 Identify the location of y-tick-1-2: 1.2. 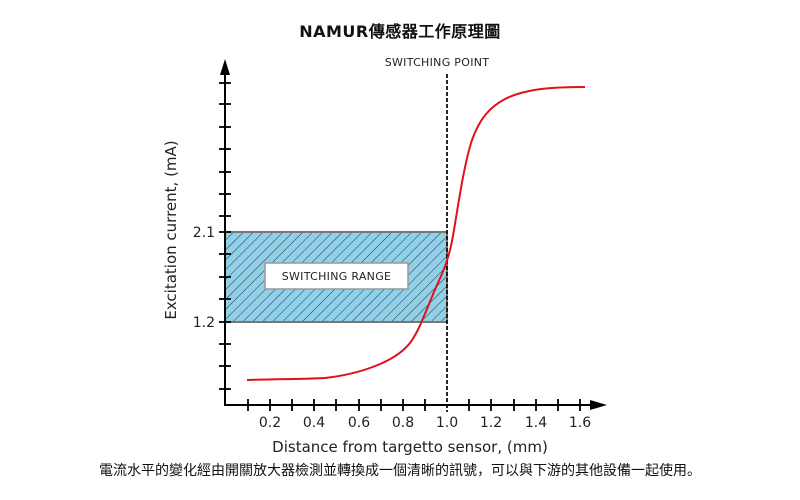
(204, 323).